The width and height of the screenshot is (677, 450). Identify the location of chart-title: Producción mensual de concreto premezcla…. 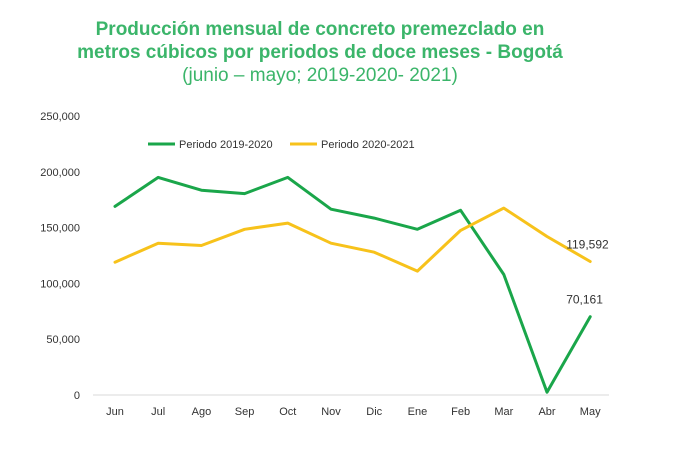
(320, 52).